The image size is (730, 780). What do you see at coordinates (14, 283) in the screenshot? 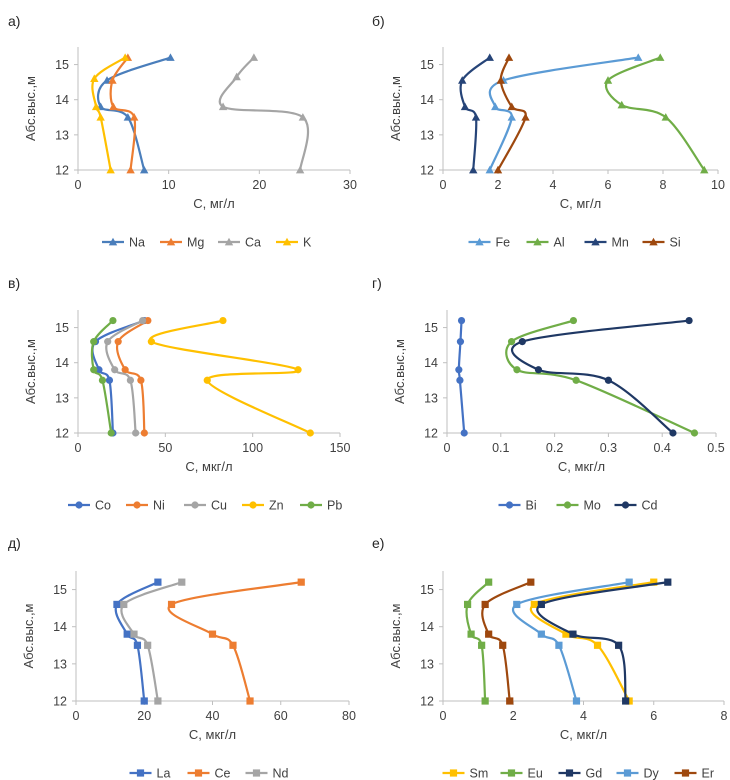
I see `panel-letter: в)` at bounding box center [14, 283].